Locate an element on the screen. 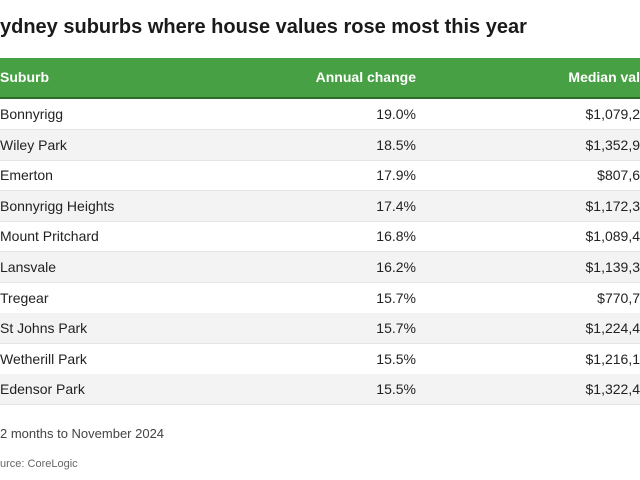 The image size is (640, 480). table-cell: $1,224,4 is located at coordinates (612, 328).